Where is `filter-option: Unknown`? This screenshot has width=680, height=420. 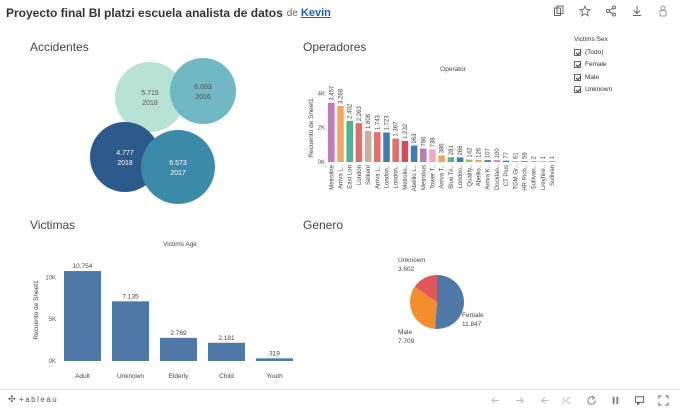
filter-option: Unknown is located at coordinates (624, 90).